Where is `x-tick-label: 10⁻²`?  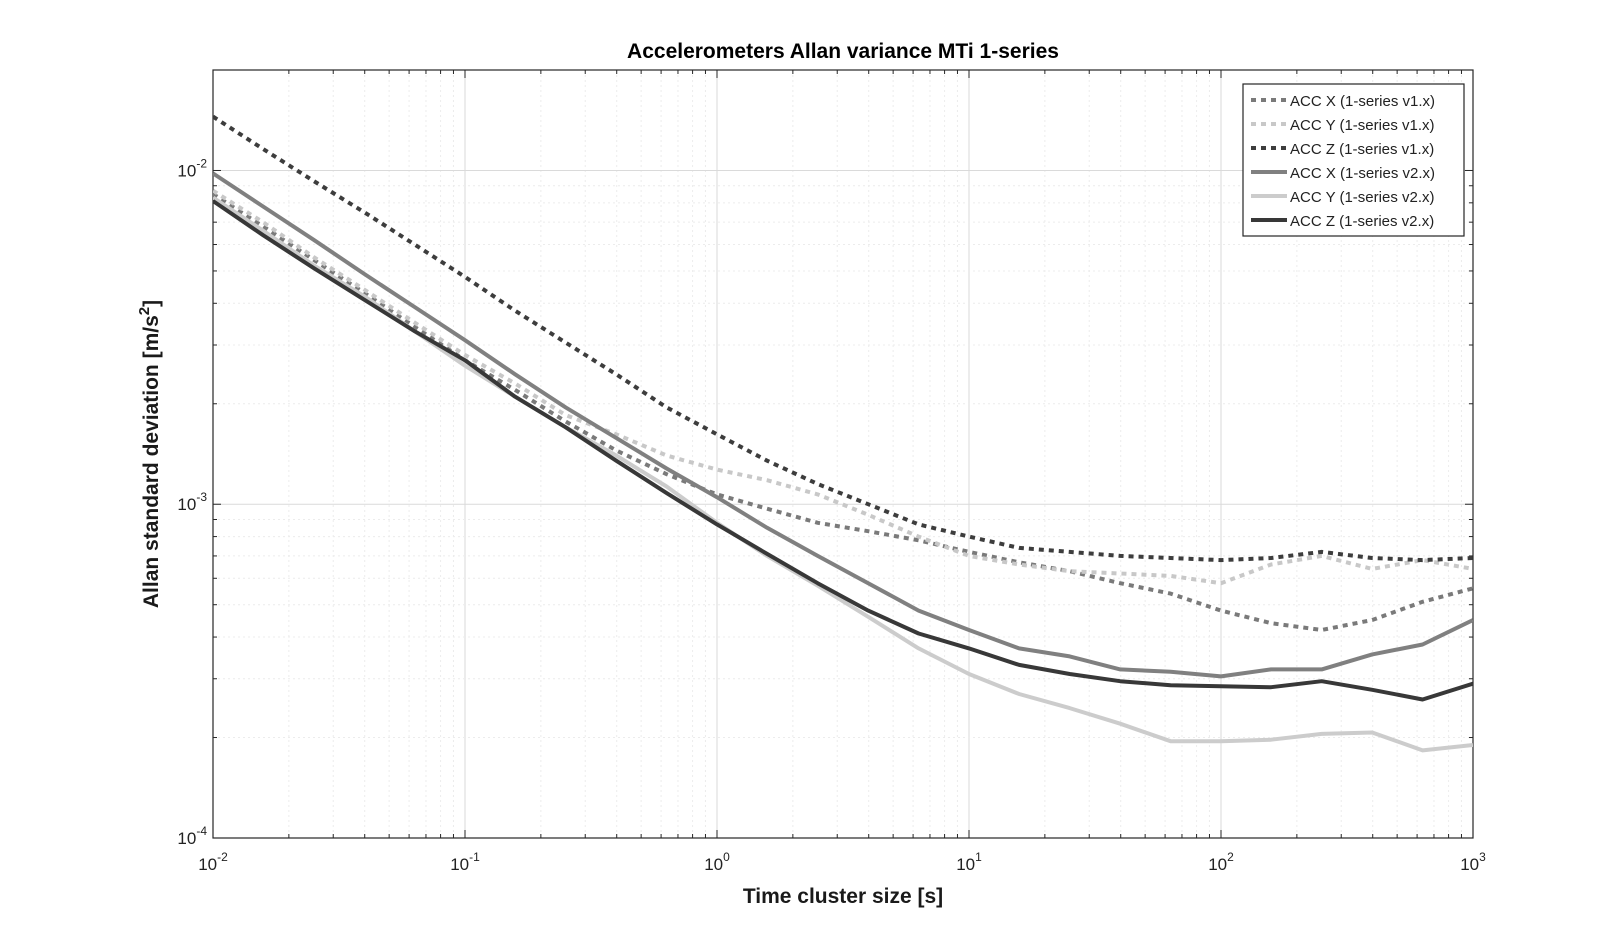
x-tick-label: 10⁻² is located at coordinates (213, 862).